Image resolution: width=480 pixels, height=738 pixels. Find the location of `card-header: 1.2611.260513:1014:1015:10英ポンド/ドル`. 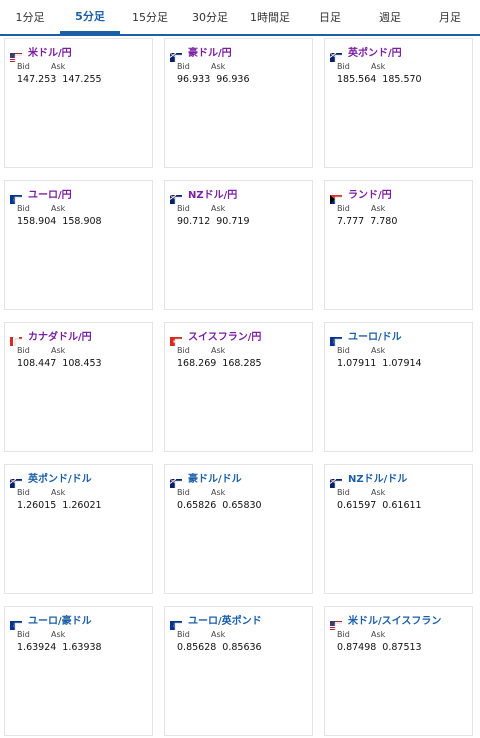

card-header: 1.2611.260513:1014:1015:10英ポンド/ドル is located at coordinates (77, 509).